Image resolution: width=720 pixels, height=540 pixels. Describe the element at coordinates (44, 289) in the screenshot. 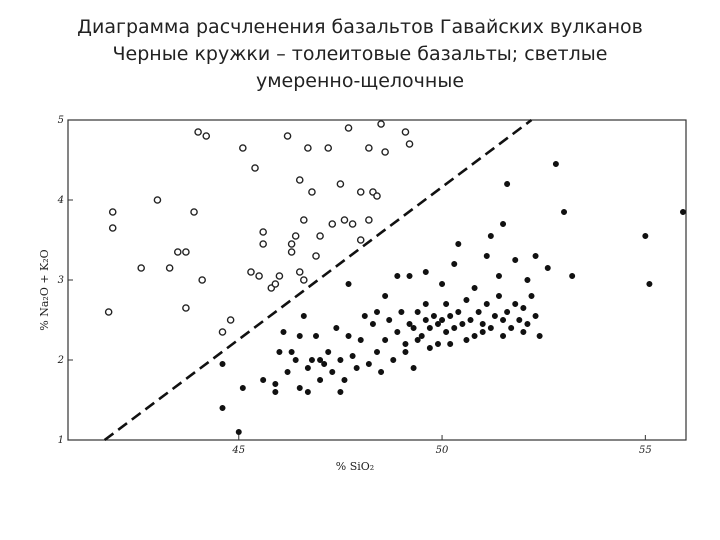

I see `y-axis-label: % Na₂O + K₂O` at that location.